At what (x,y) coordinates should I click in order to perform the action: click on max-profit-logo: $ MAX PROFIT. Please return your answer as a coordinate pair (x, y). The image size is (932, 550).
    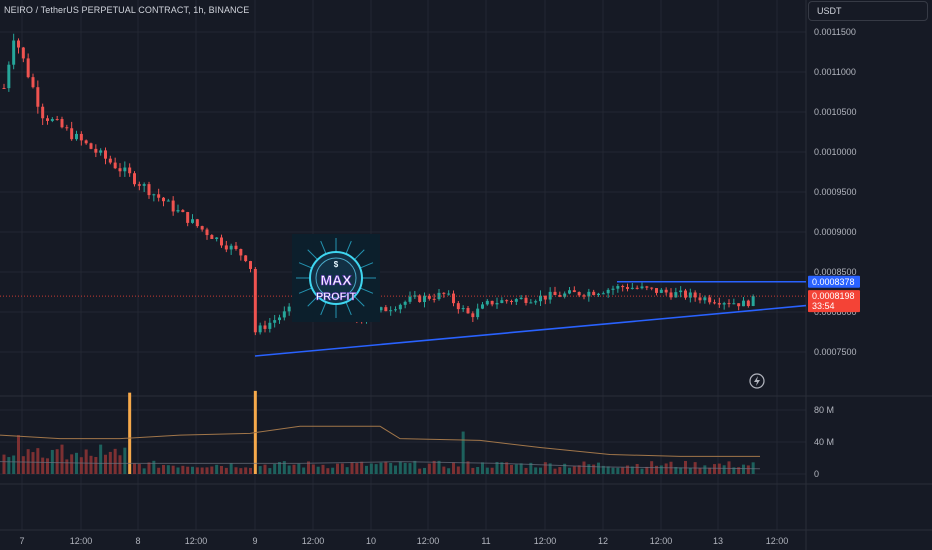
    Looking at the image, I should click on (336, 278).